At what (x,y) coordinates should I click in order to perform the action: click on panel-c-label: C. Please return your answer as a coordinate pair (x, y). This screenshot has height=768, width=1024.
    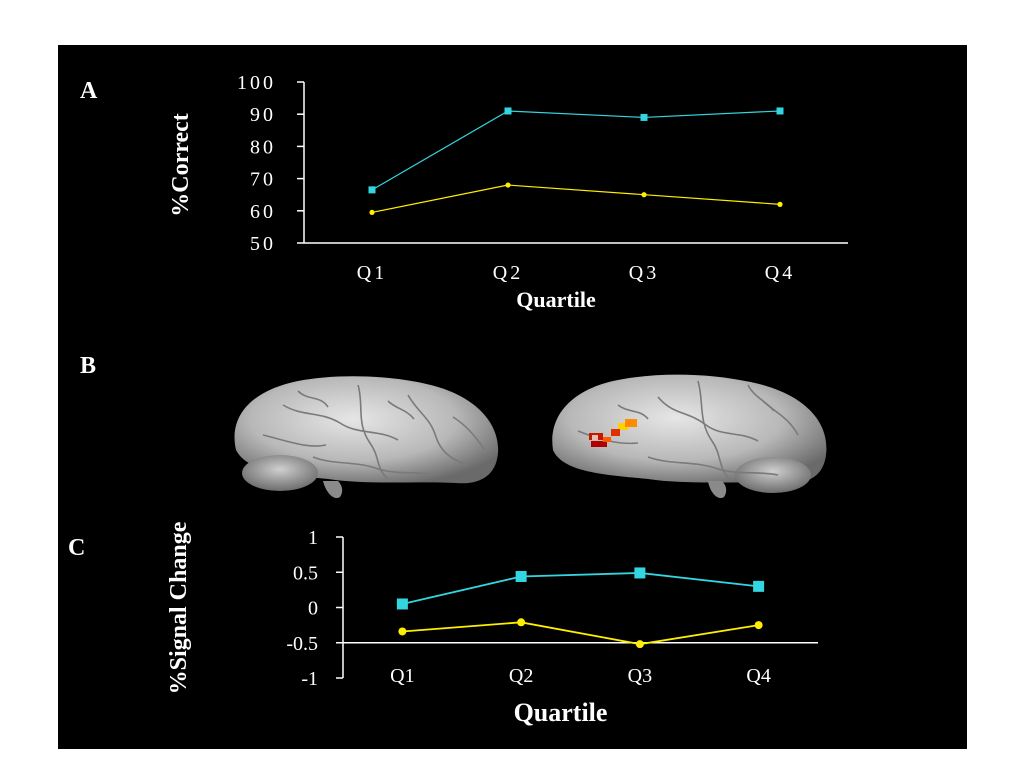
    Looking at the image, I should click on (76, 548).